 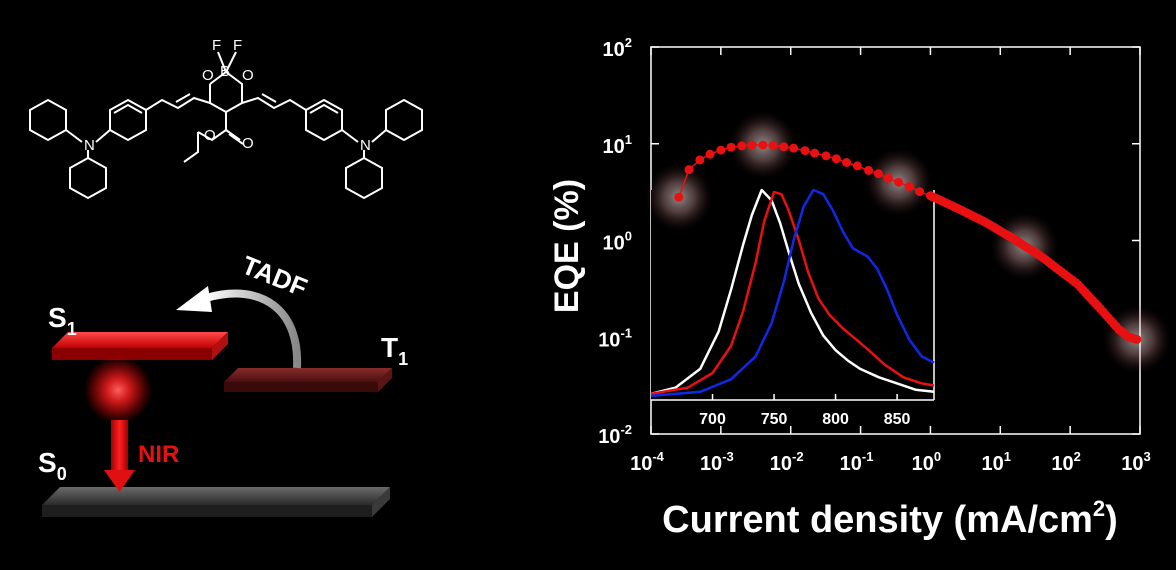 I want to click on y-tick-labels: 10⁻² 10⁻¹ 10⁰ 10¹ 10², so click(x=615, y=241).